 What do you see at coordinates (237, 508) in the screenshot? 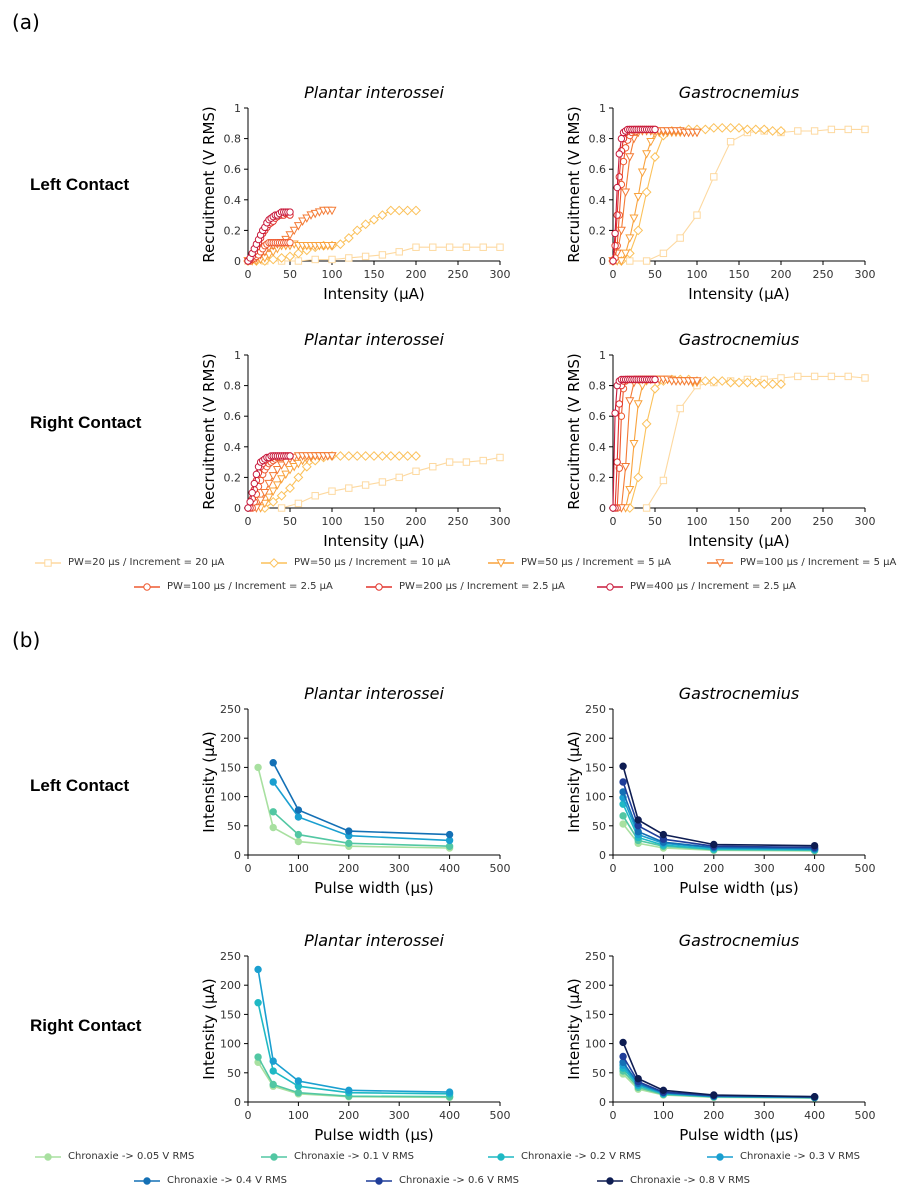
I see `y-tick-label: 0` at bounding box center [237, 508].